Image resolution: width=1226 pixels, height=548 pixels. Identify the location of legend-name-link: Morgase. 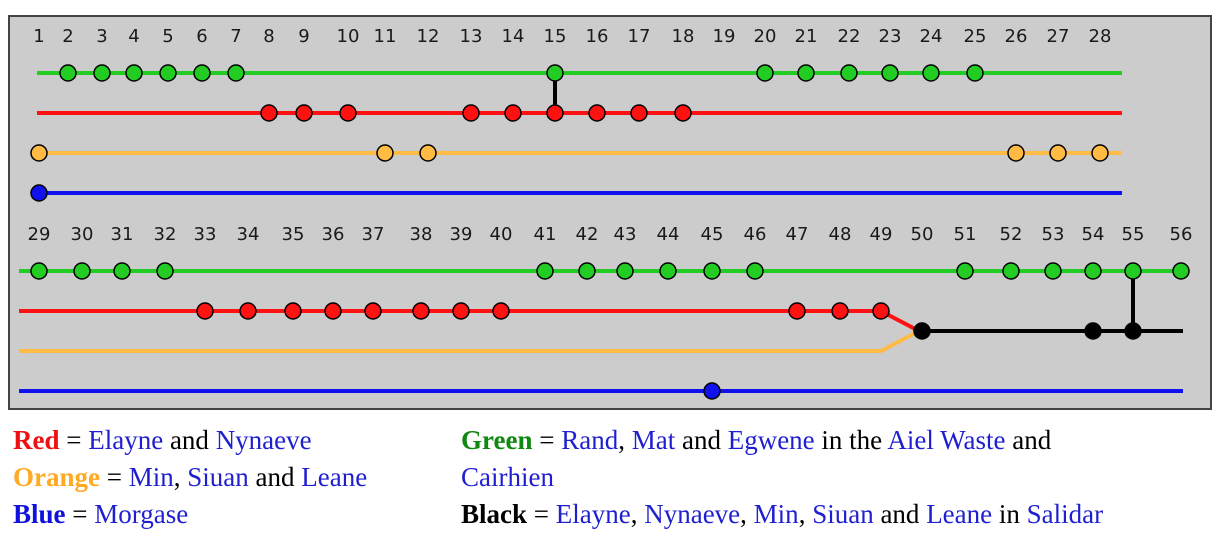
(141, 514).